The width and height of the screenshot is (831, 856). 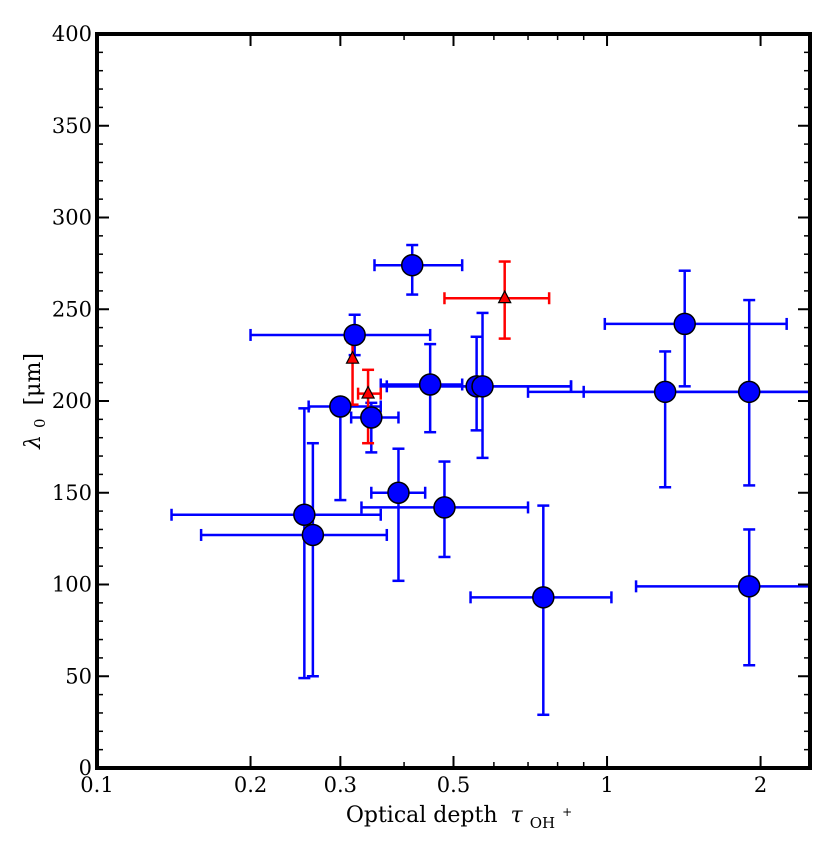 I want to click on x-tick-label: 0.1, so click(x=96, y=785).